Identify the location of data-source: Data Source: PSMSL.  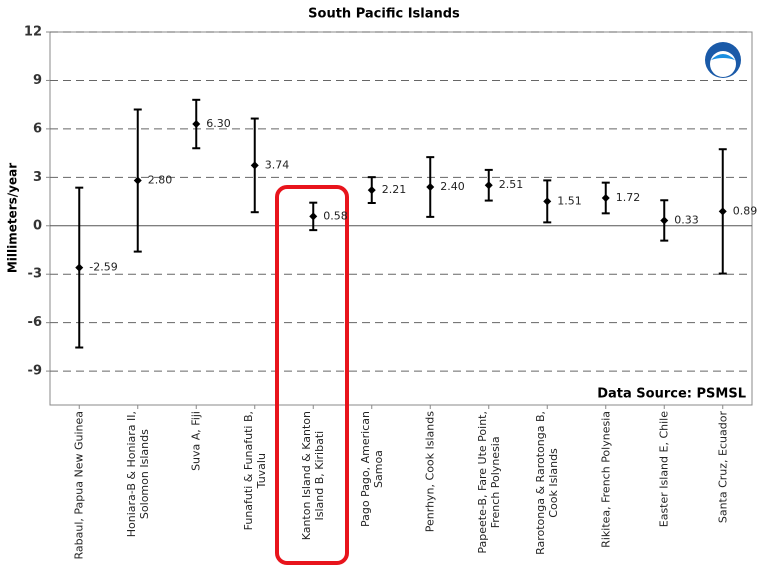
(671, 394).